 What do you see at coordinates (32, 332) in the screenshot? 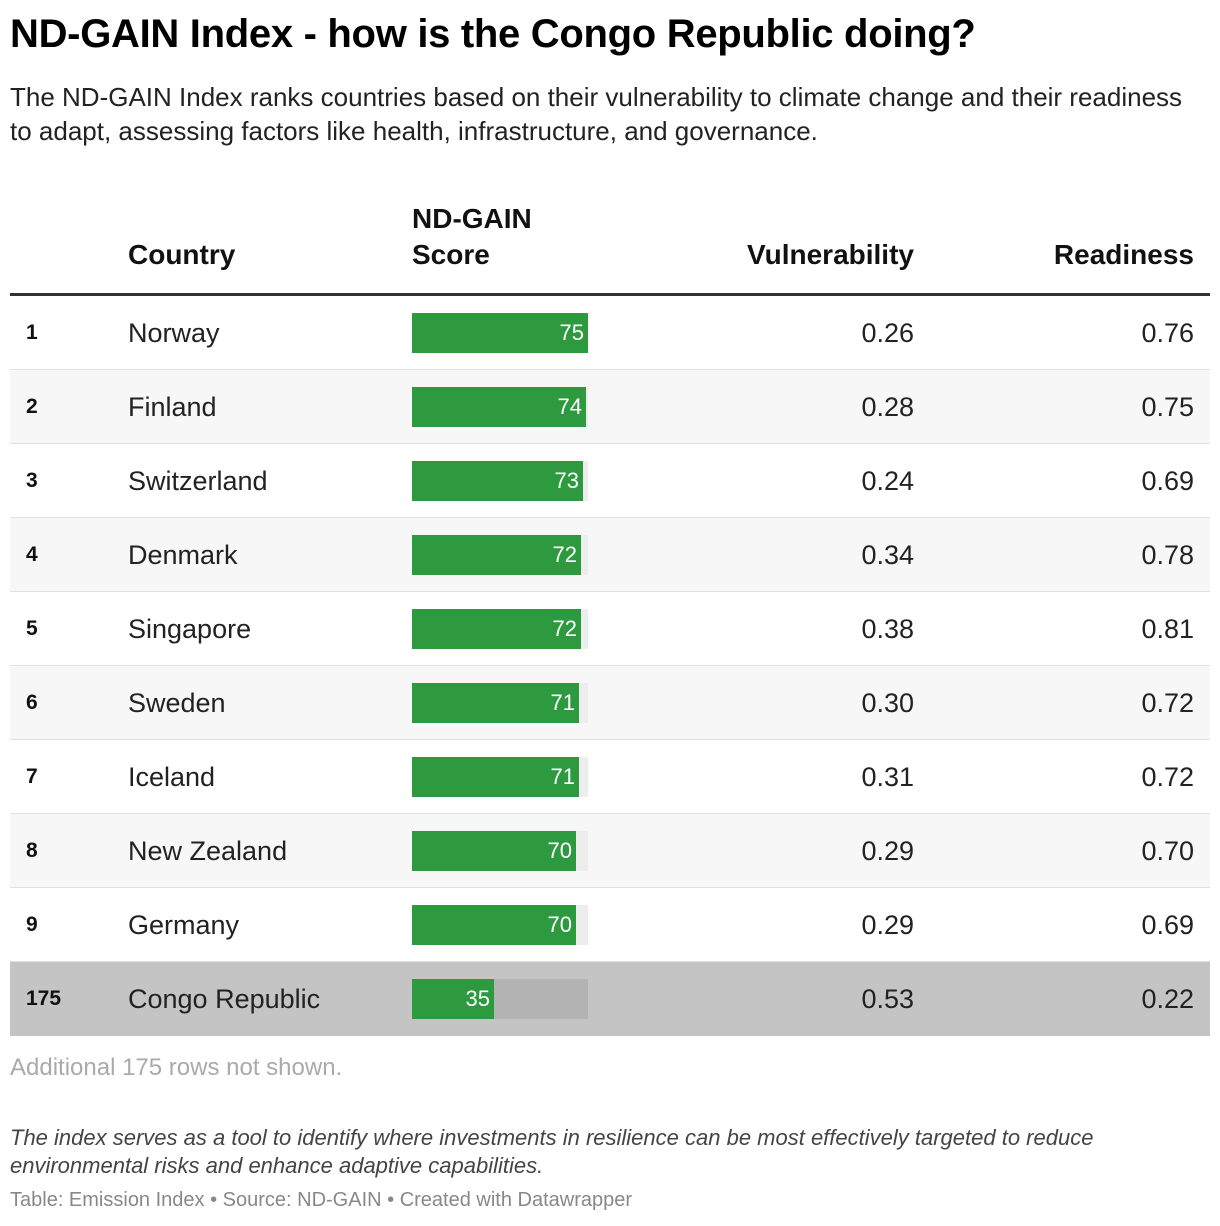
I see `rank-cell: 1` at bounding box center [32, 332].